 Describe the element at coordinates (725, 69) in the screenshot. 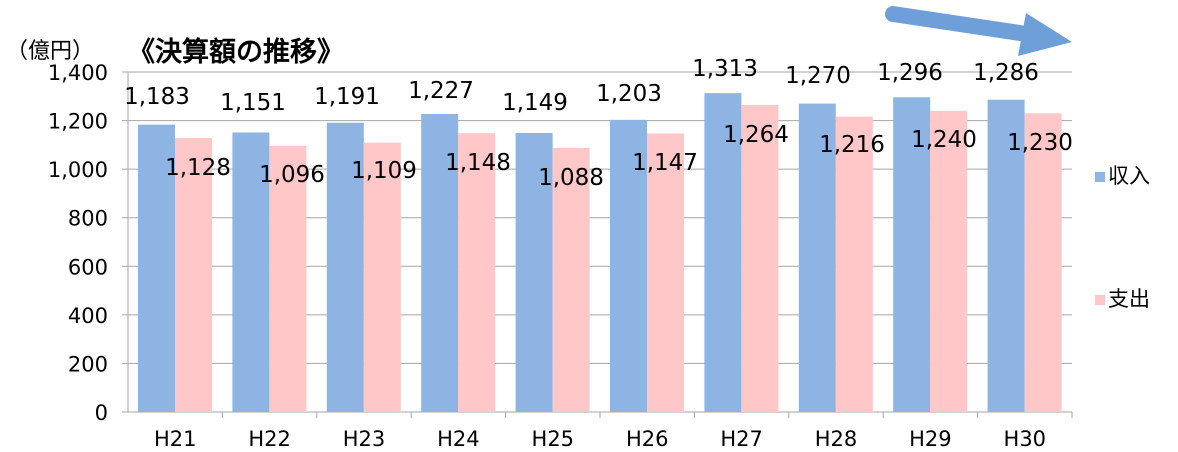

I see `data-label-income: 1,313` at that location.